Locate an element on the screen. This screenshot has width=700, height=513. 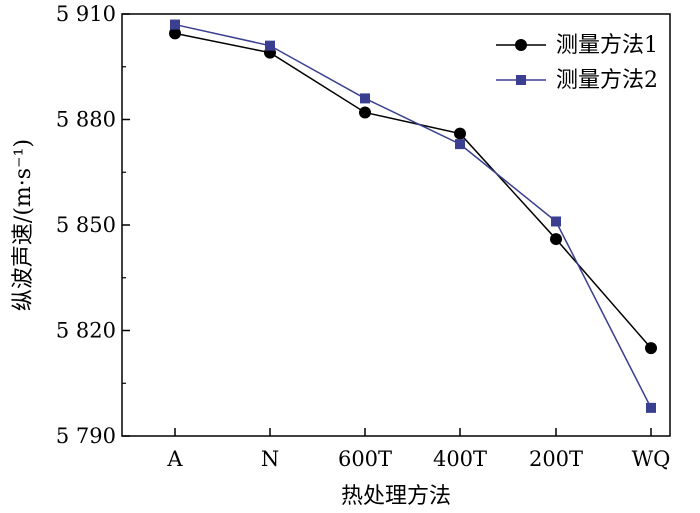
y-tick-label-2: 5 850 is located at coordinates (86, 225).